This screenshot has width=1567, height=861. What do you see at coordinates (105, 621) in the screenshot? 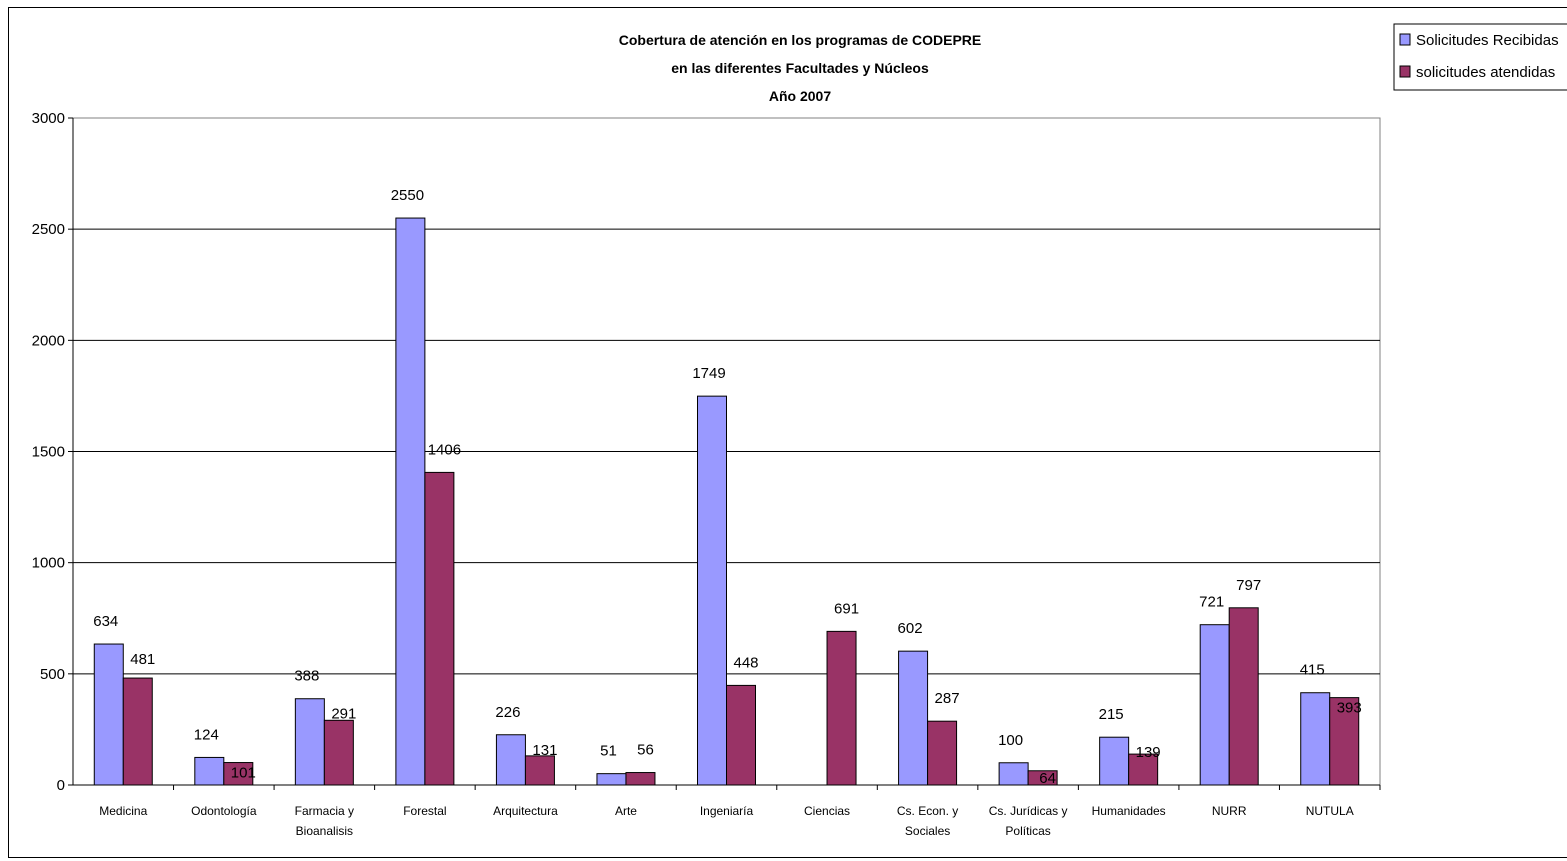
I see `data-label: 634` at bounding box center [105, 621].